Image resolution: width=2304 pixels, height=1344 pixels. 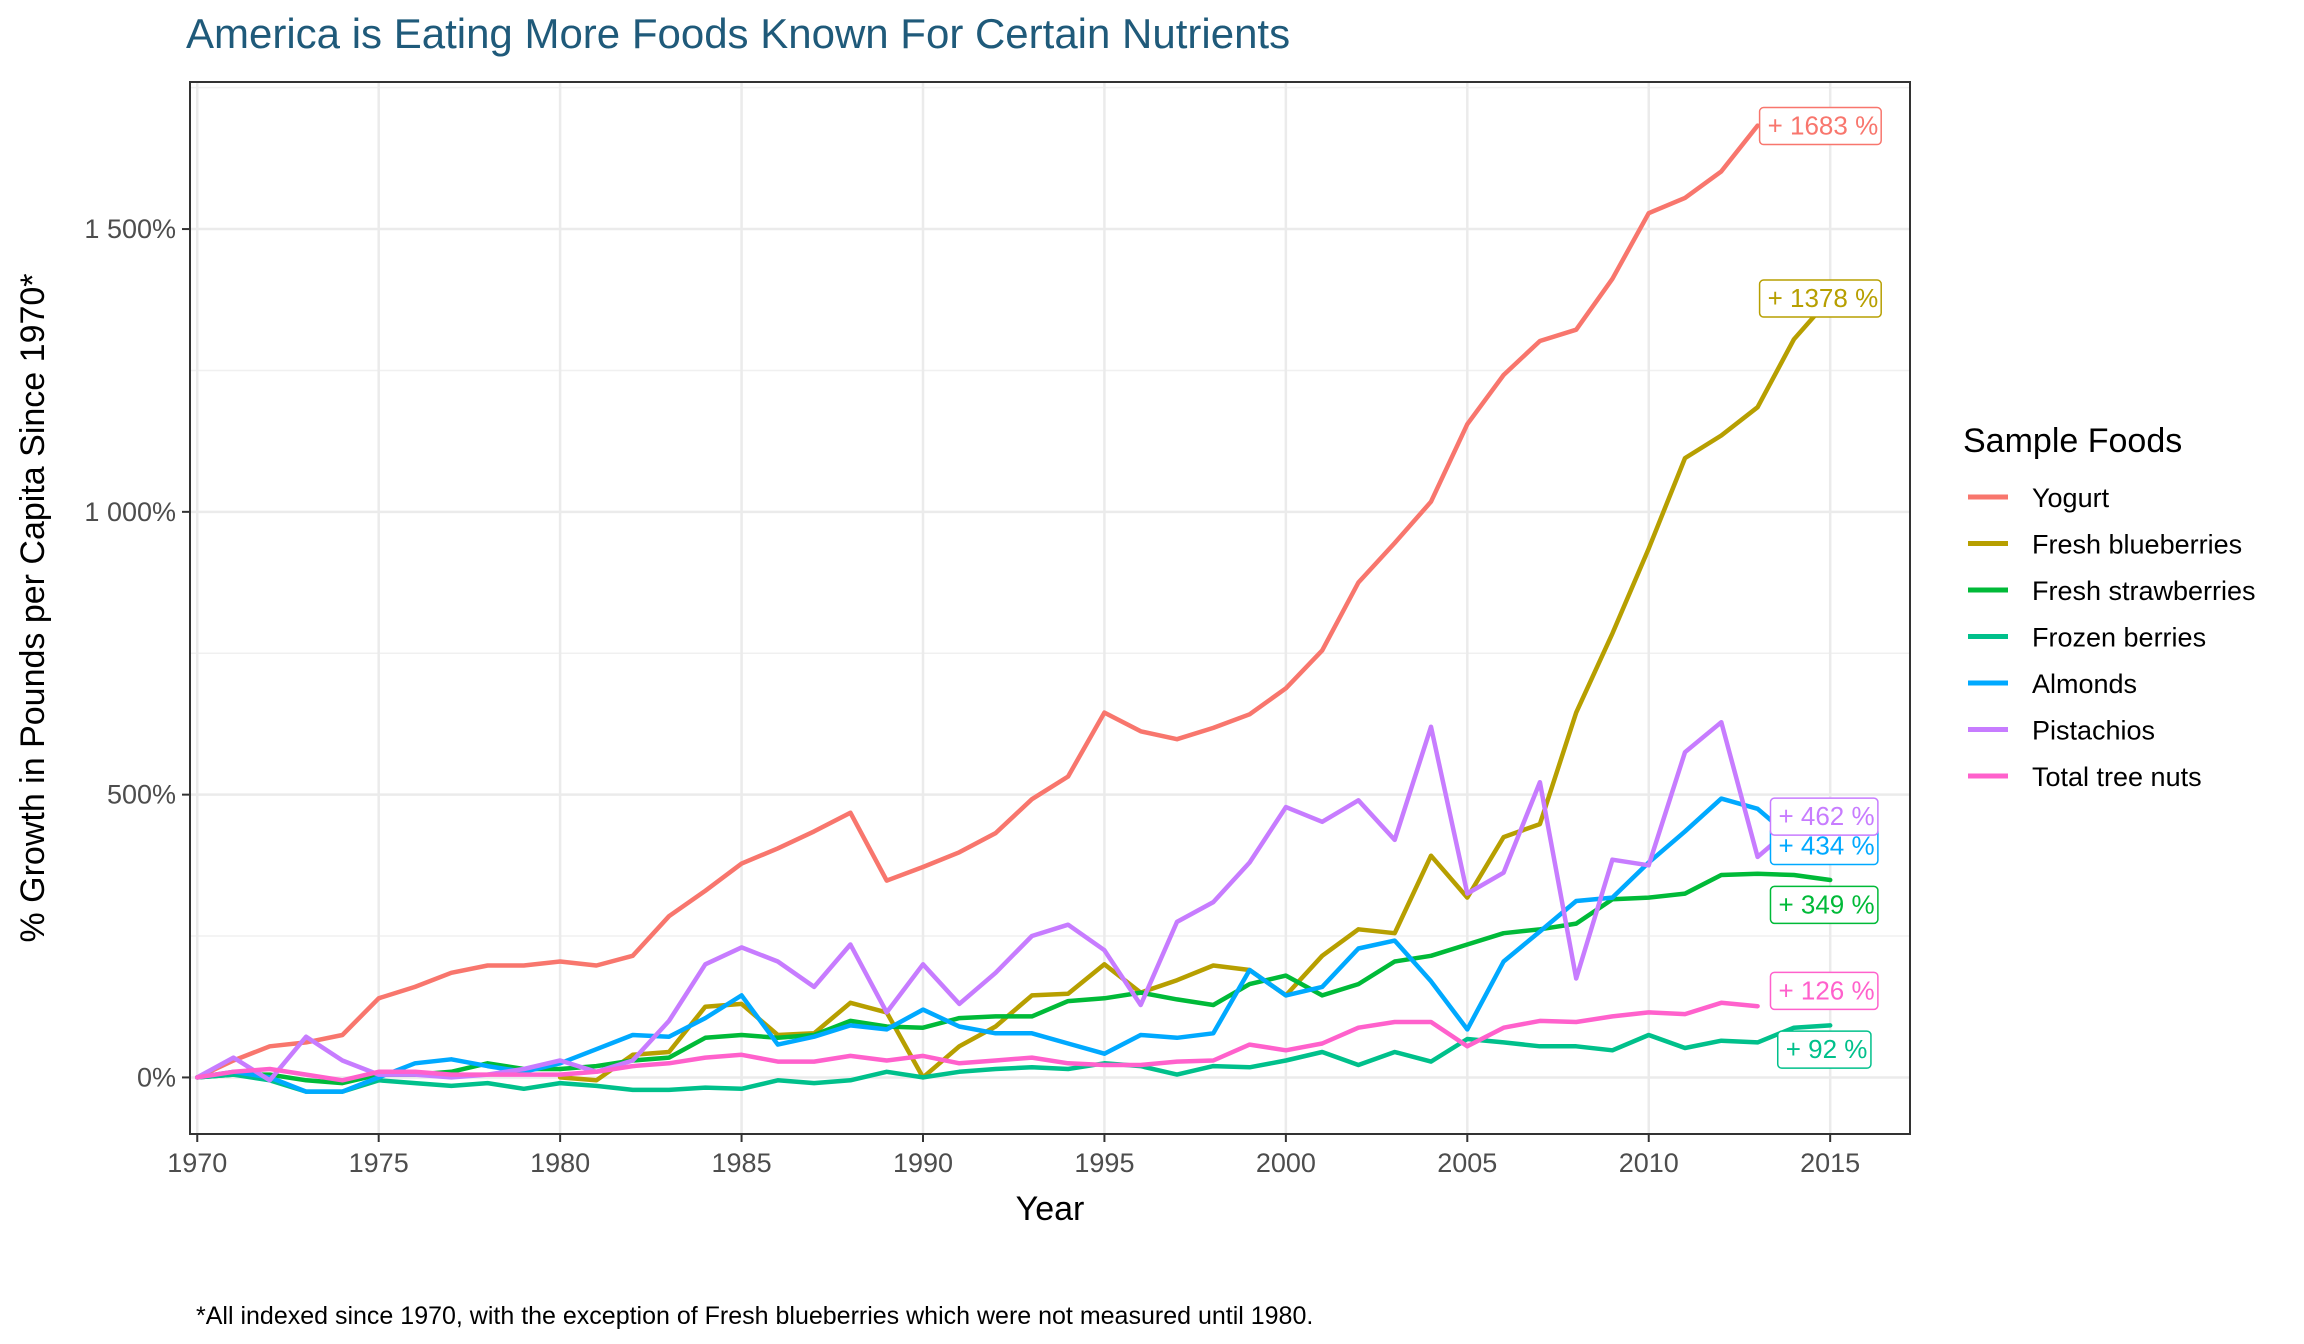 I want to click on y-tick-label: 1 500%, so click(x=130, y=229).